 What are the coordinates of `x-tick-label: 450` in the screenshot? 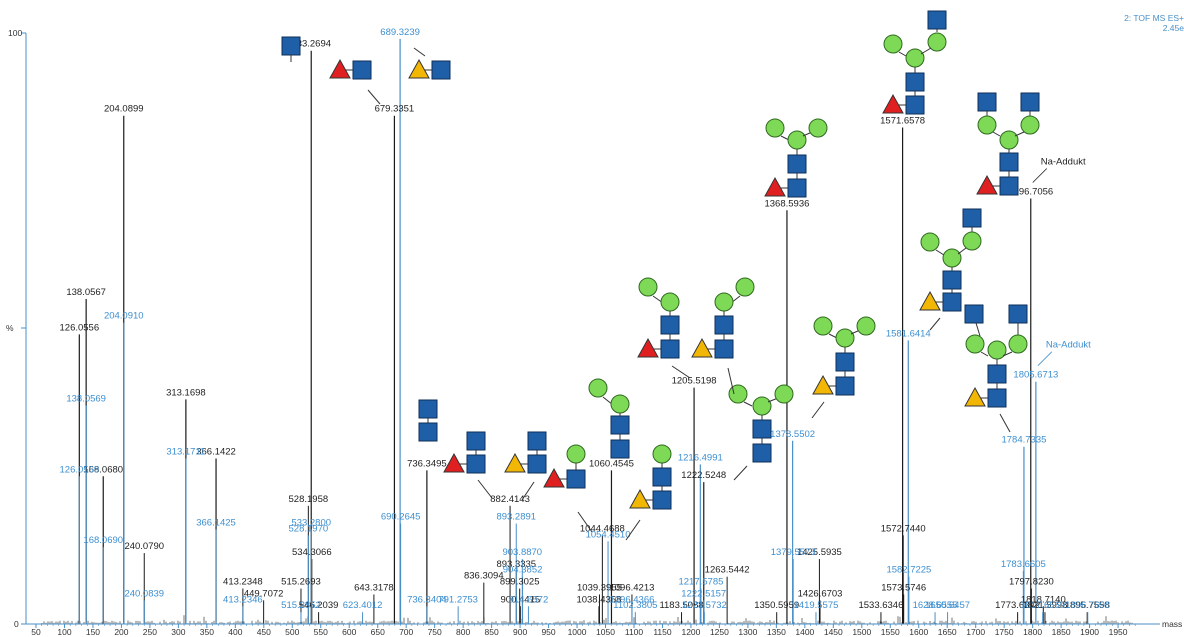 It's located at (264, 632).